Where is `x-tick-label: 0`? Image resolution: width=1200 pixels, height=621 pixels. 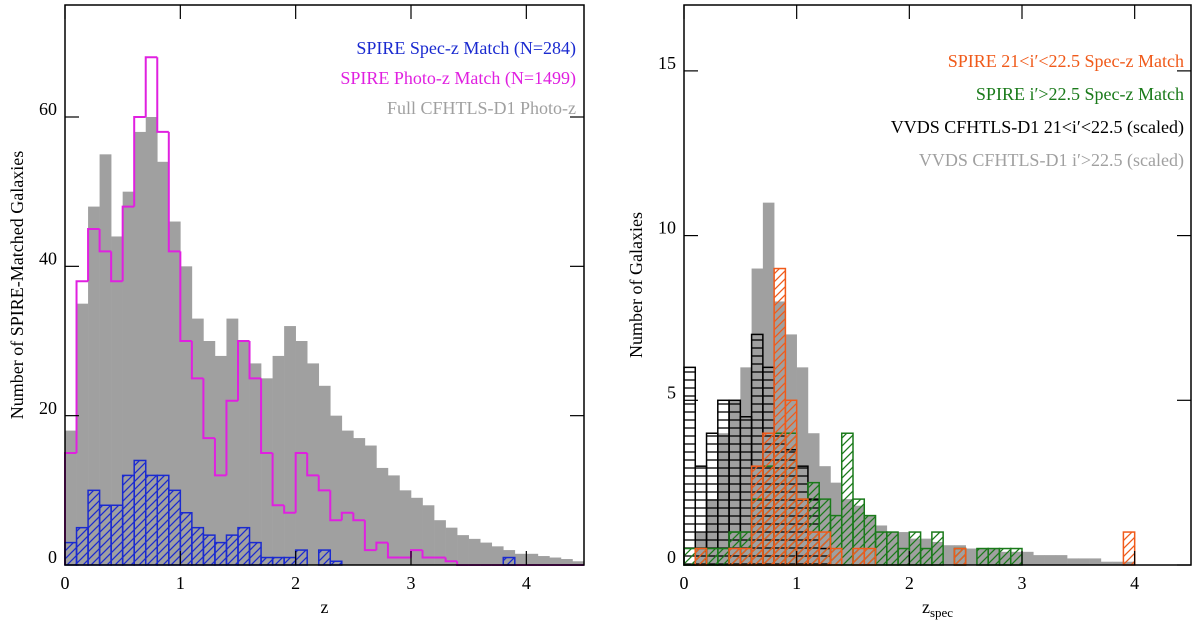 x-tick-label: 0 is located at coordinates (684, 583).